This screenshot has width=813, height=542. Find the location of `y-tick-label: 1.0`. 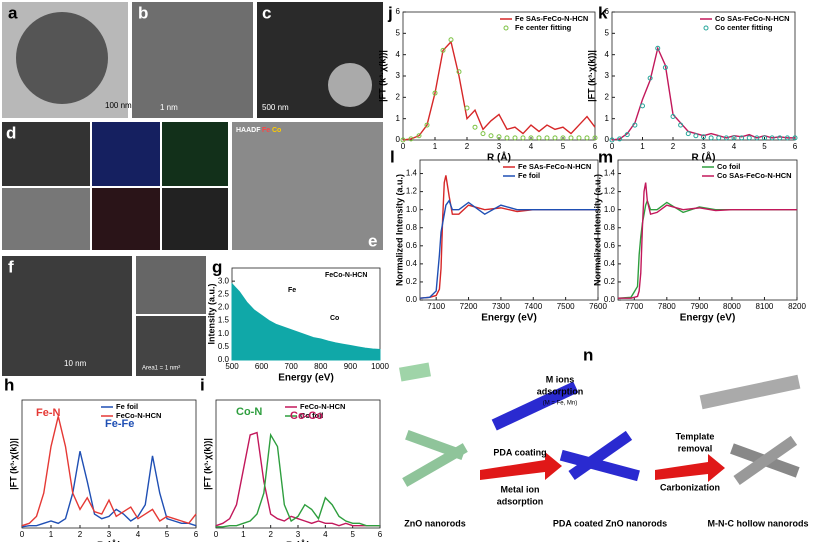

y-tick-label: 1.0 is located at coordinates (610, 209).